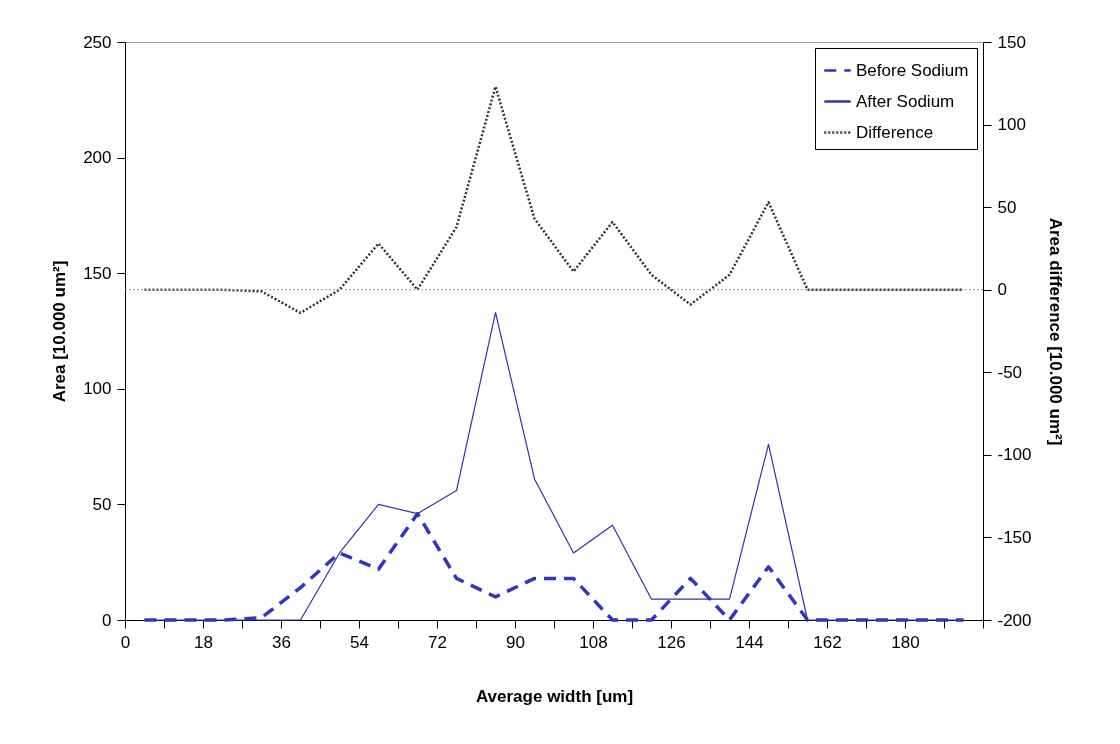 Image resolution: width=1120 pixels, height=744 pixels. I want to click on y2-axis-title: Area difference [10.000 um²], so click(1055, 331).